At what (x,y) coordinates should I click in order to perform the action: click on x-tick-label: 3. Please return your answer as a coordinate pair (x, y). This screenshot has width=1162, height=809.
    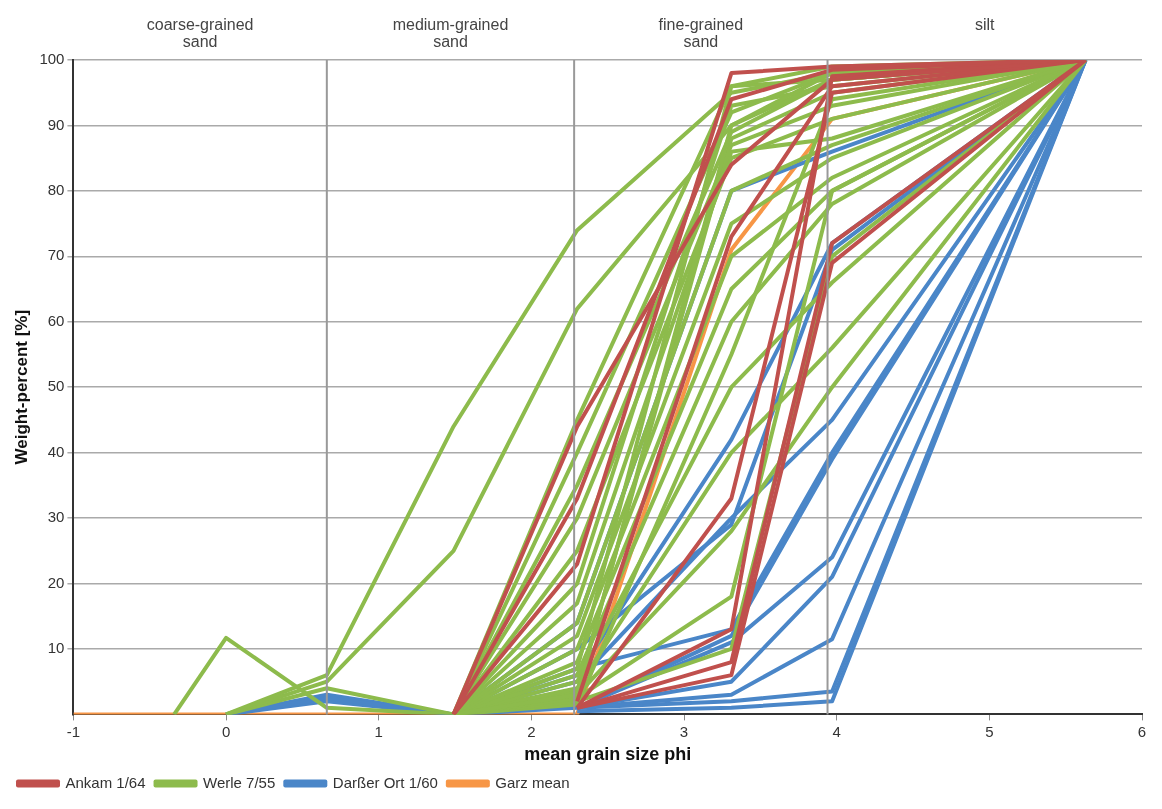
    Looking at the image, I should click on (684, 731).